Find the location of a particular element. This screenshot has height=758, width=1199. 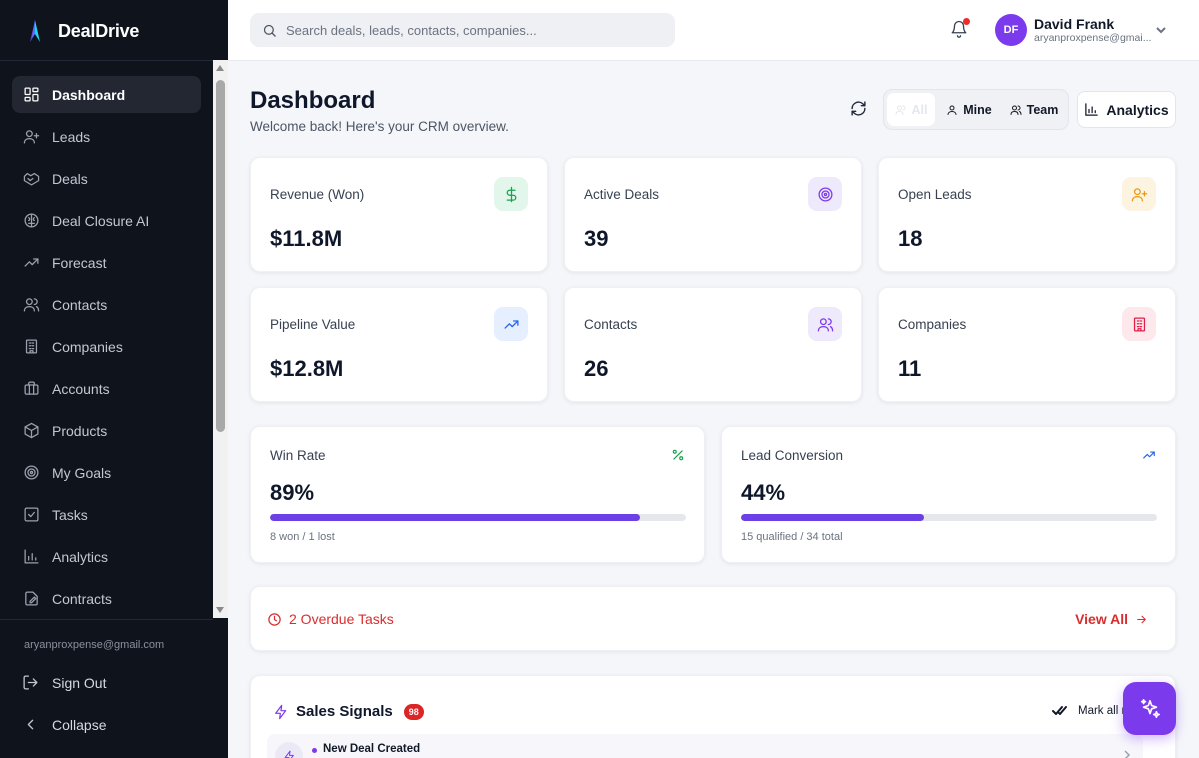

notifications-button is located at coordinates (960, 29).